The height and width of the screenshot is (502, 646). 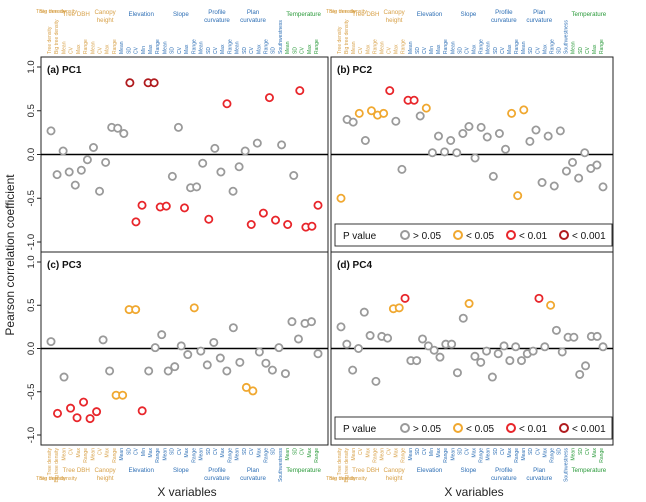 What do you see at coordinates (105, 478) in the screenshot?
I see `variable-group-label: height` at bounding box center [105, 478].